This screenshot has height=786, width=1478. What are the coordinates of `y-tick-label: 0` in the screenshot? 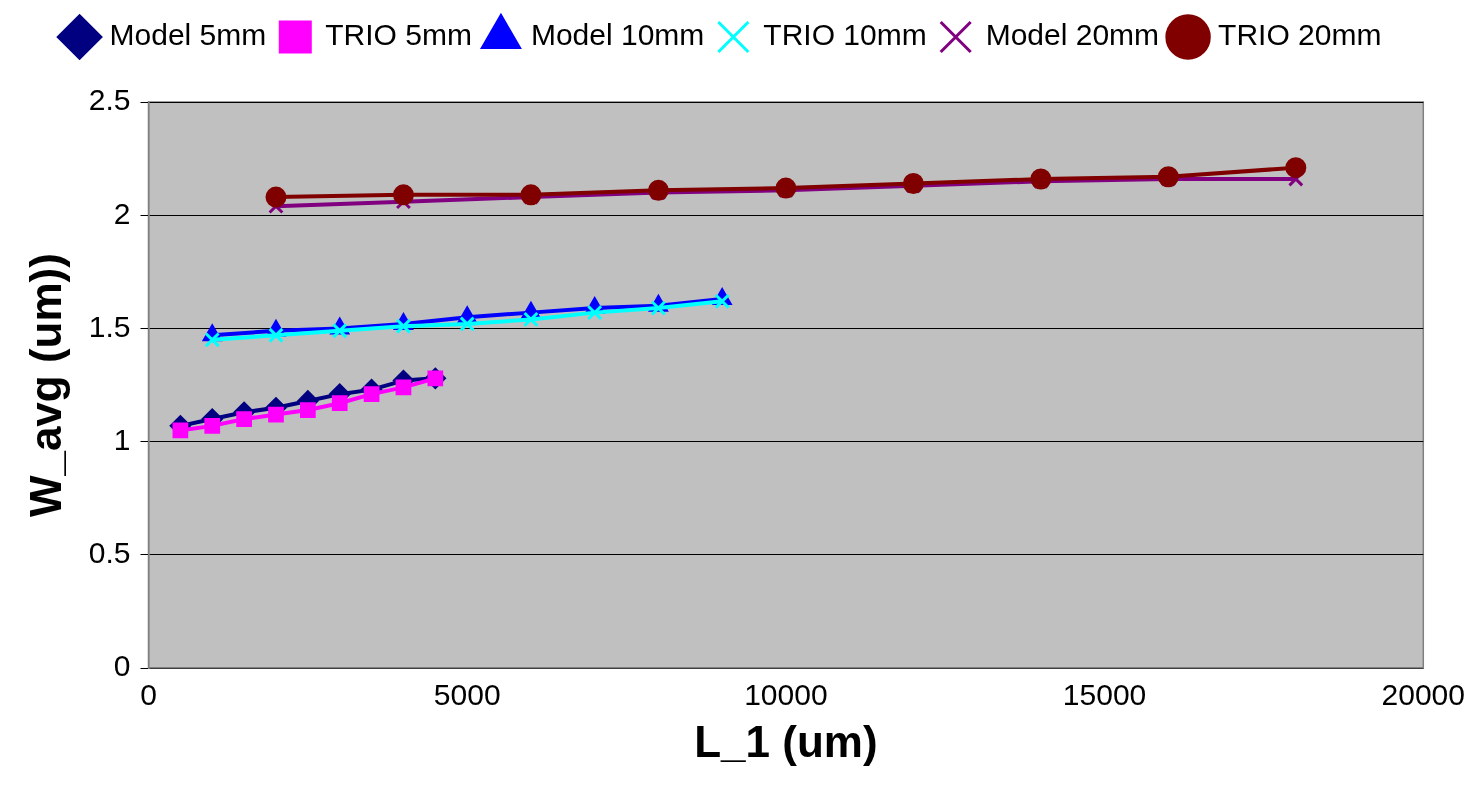 It's located at (122, 666).